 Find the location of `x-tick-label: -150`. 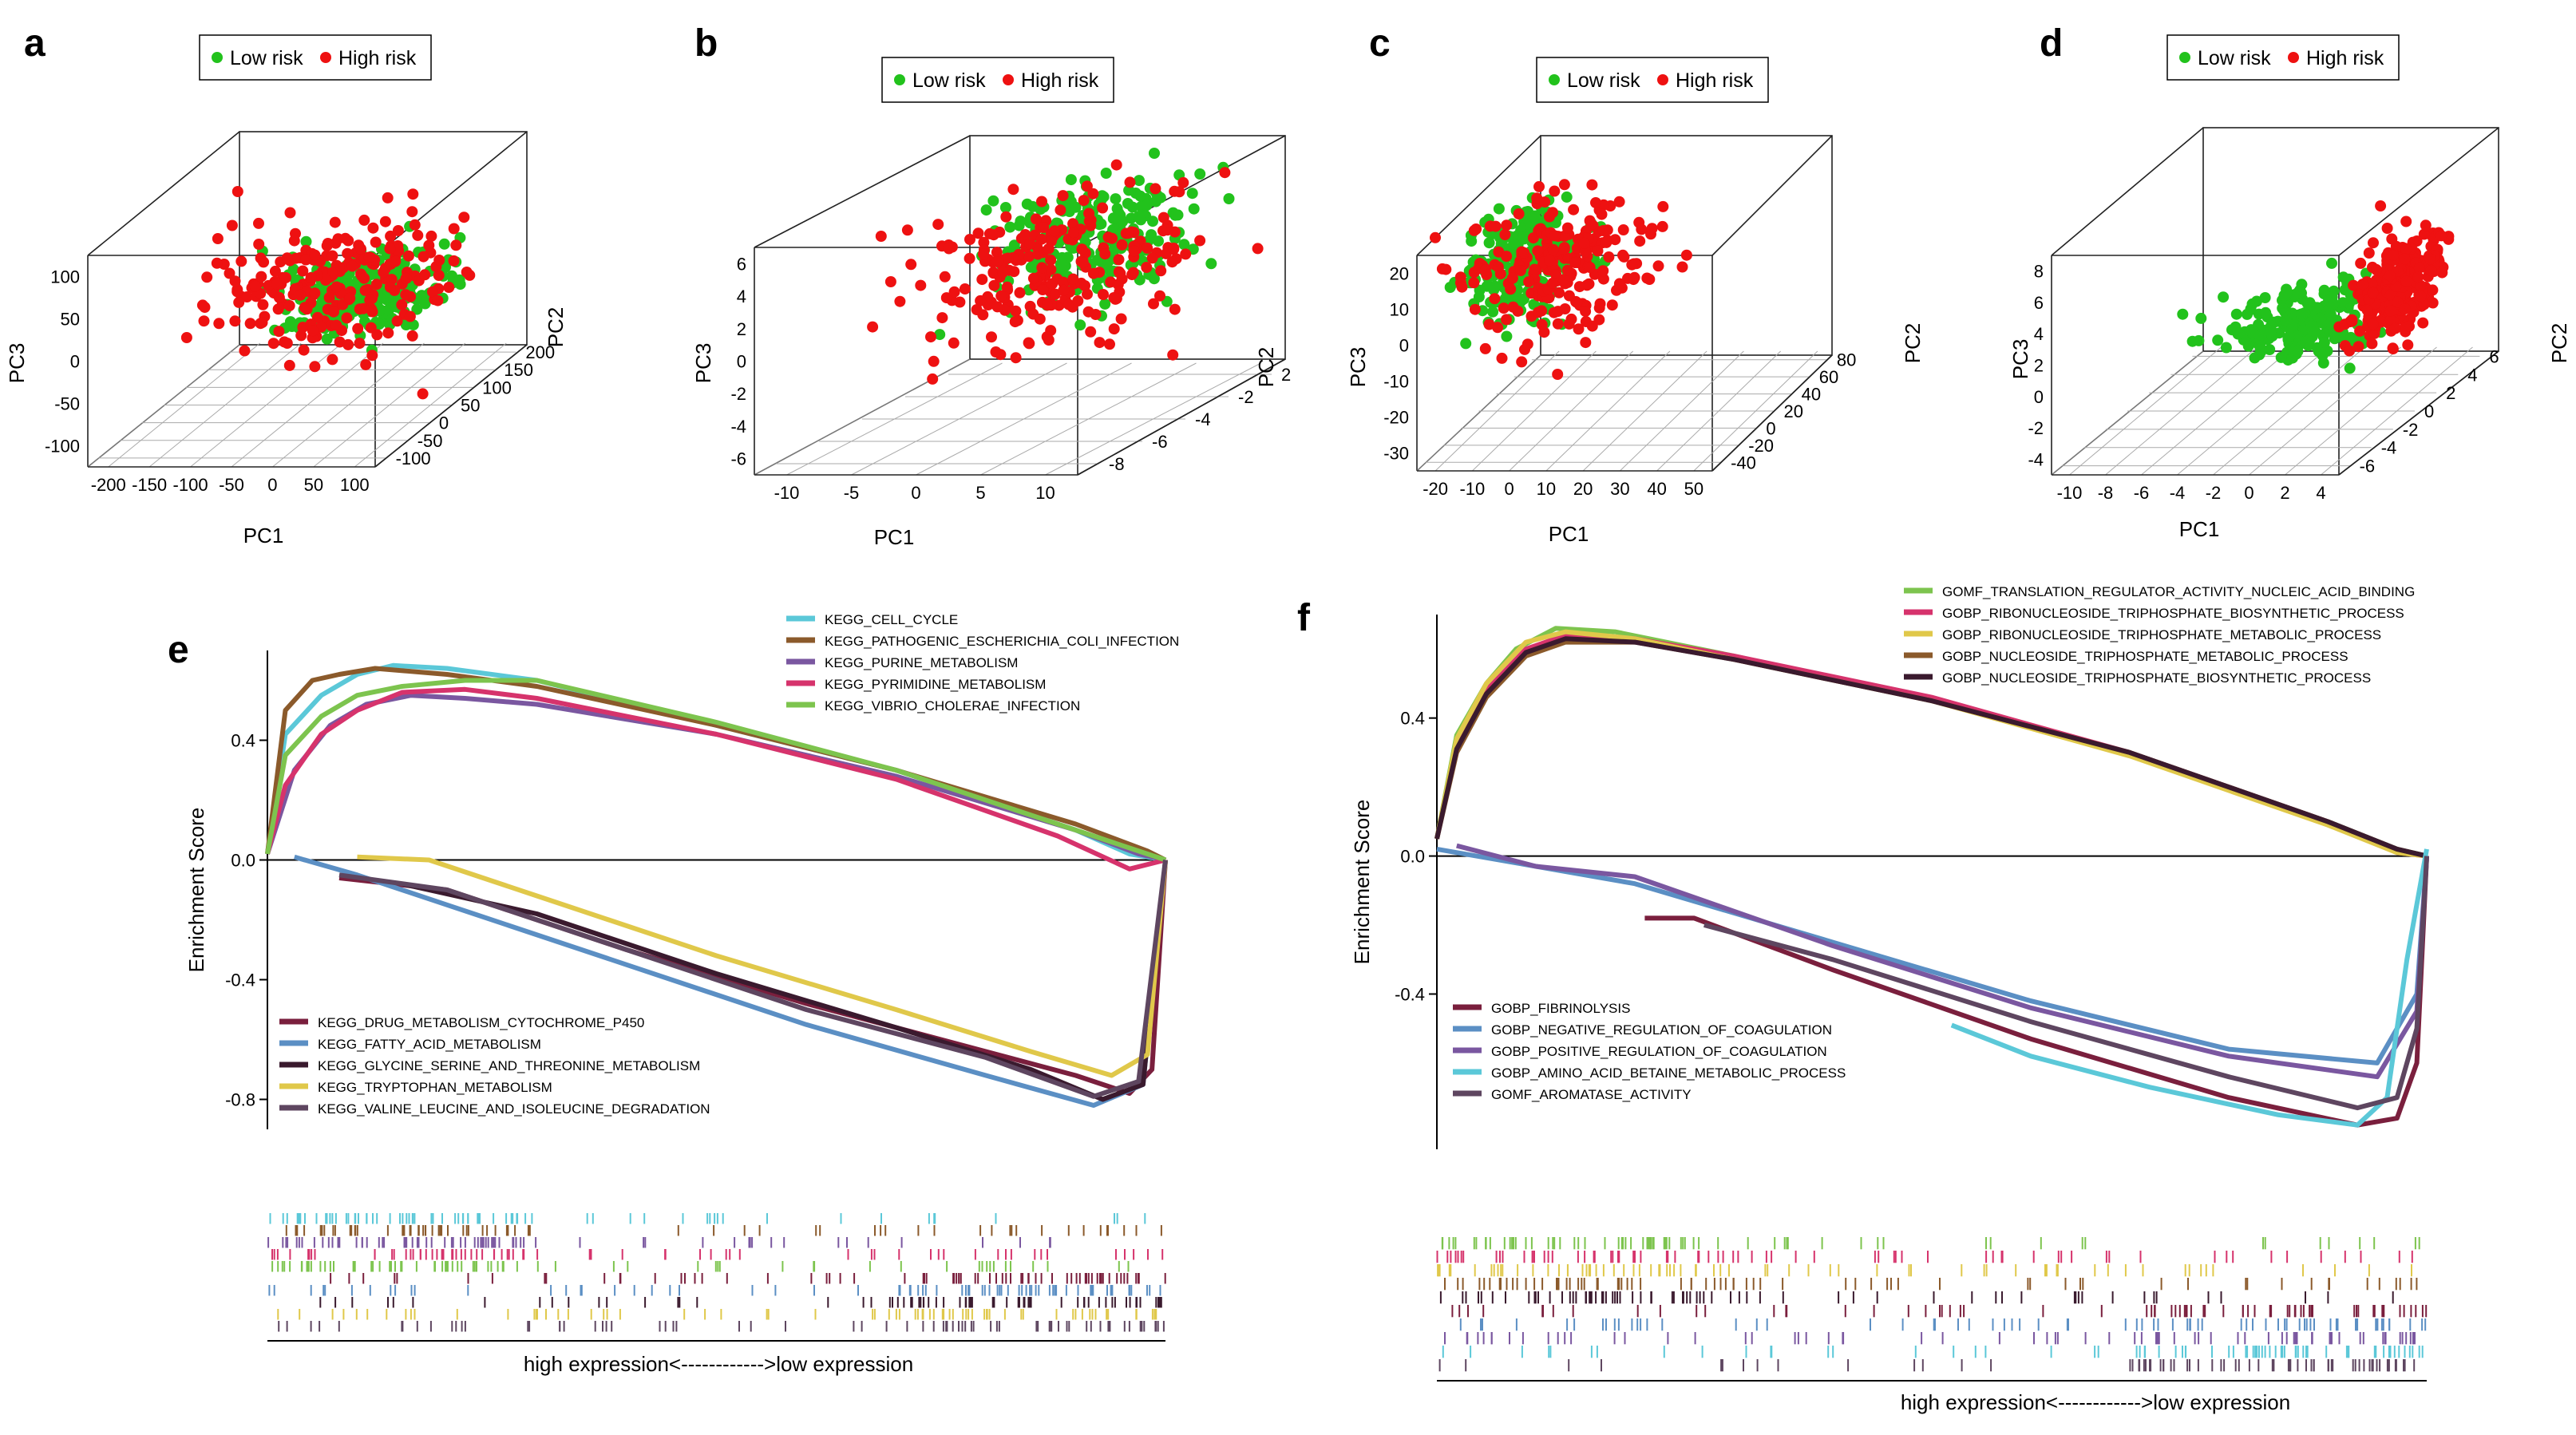

x-tick-label: -150 is located at coordinates (149, 485).